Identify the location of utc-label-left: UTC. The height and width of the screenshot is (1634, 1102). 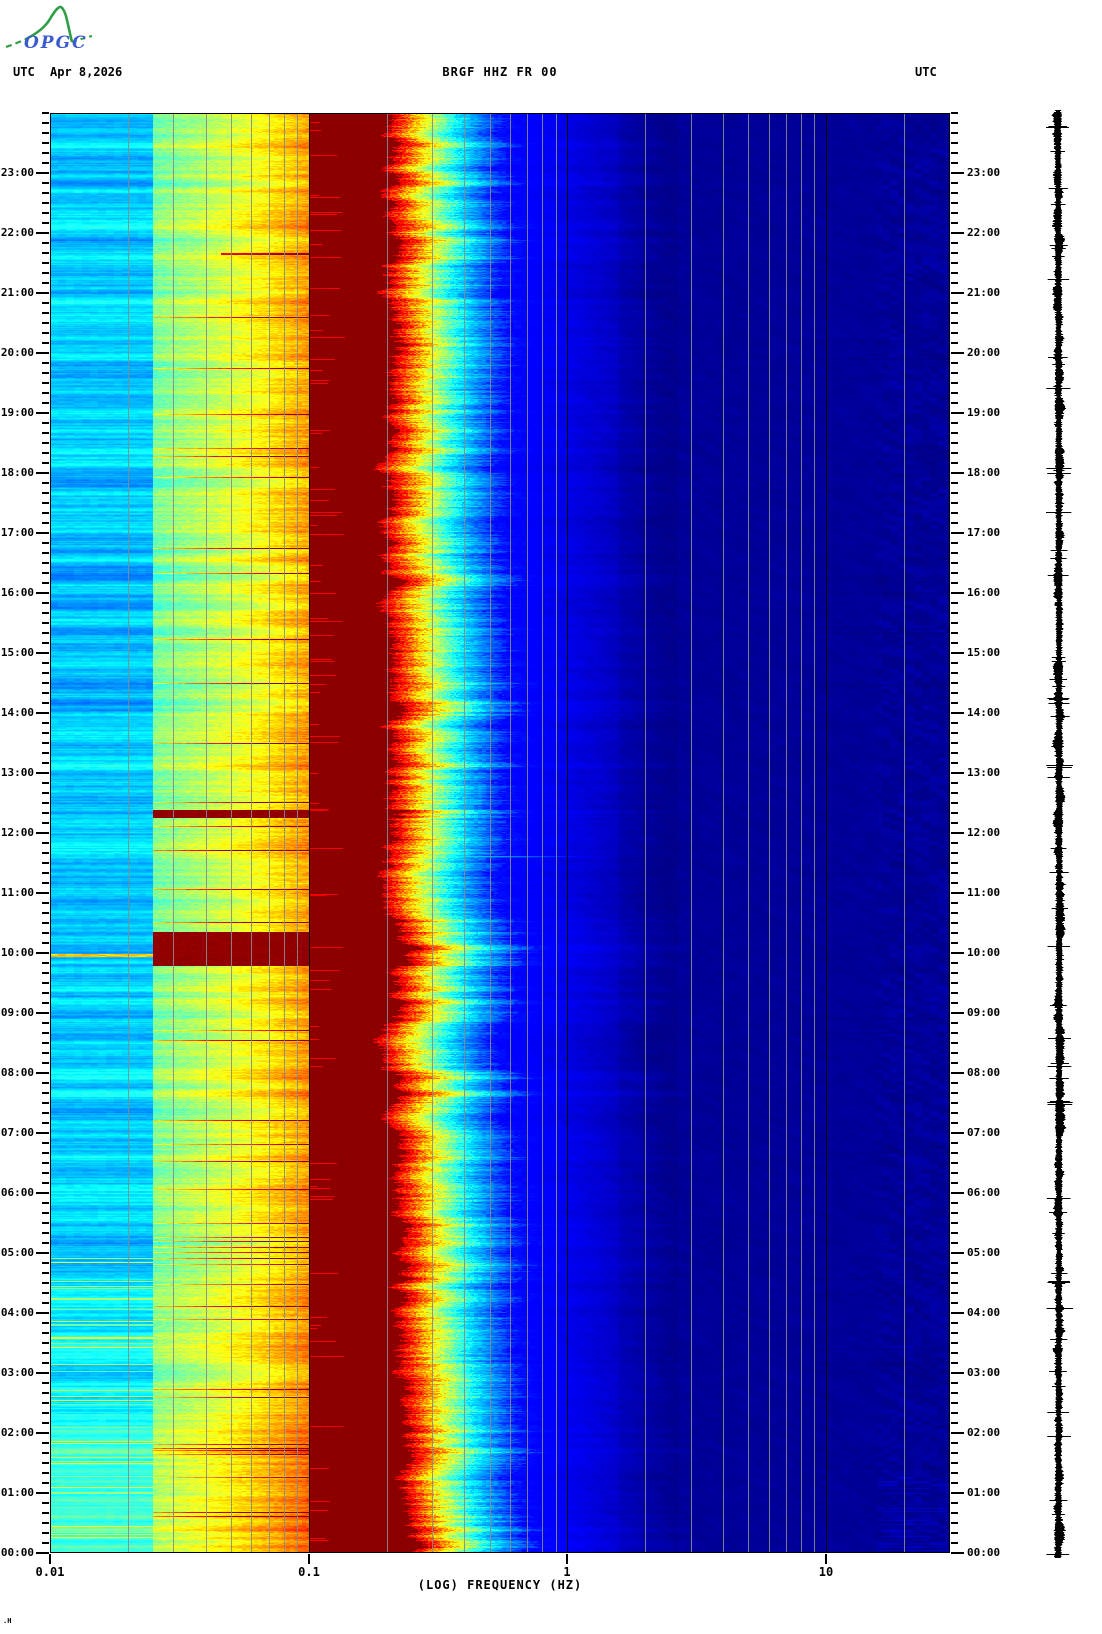
(24, 72).